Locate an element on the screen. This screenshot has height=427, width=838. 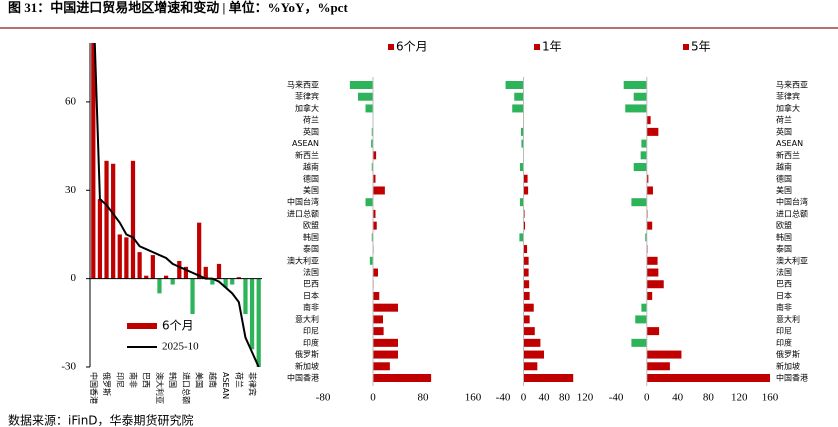
x-tick-label: 菲律宾 is located at coordinates (253, 384).